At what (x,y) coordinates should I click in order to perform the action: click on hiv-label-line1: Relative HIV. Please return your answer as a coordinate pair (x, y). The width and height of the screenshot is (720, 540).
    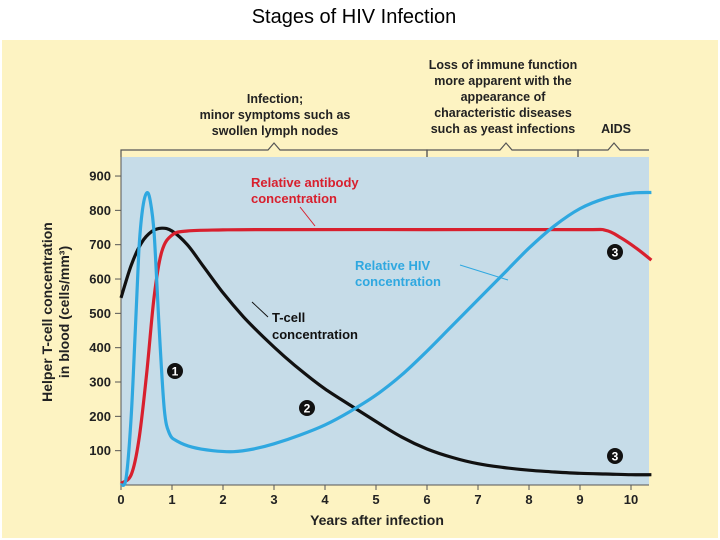
    Looking at the image, I should click on (392, 265).